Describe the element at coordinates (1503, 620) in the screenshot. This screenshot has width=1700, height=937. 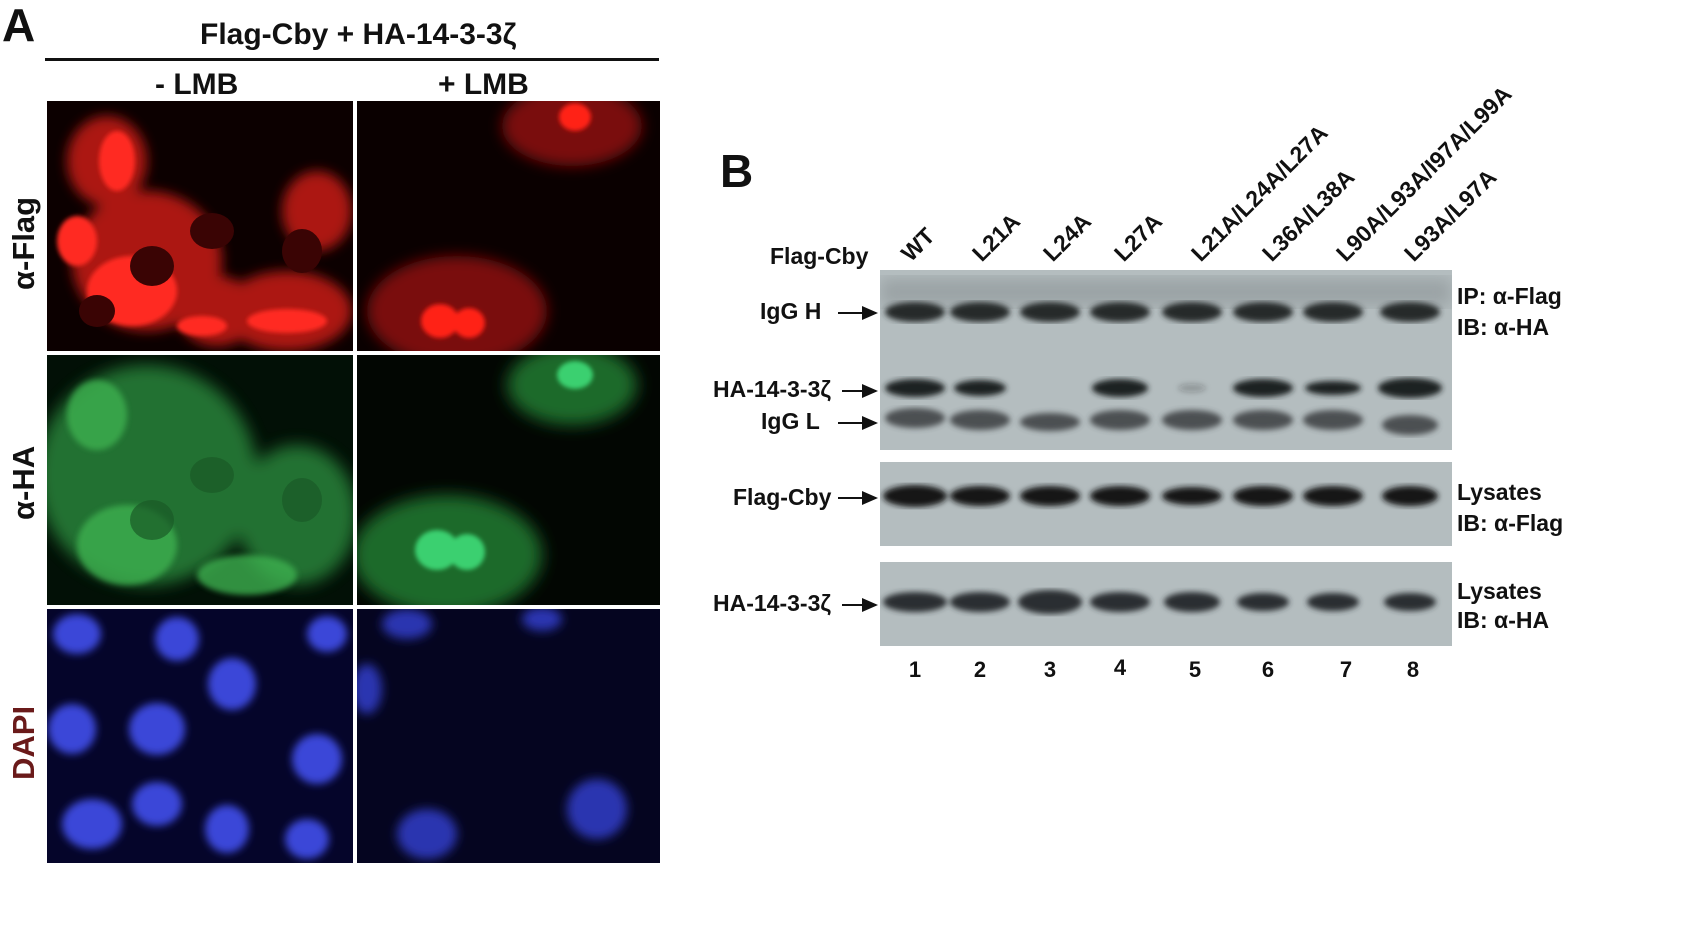
I see `label-lysates-2-ib-ha: IB: α-HA` at that location.